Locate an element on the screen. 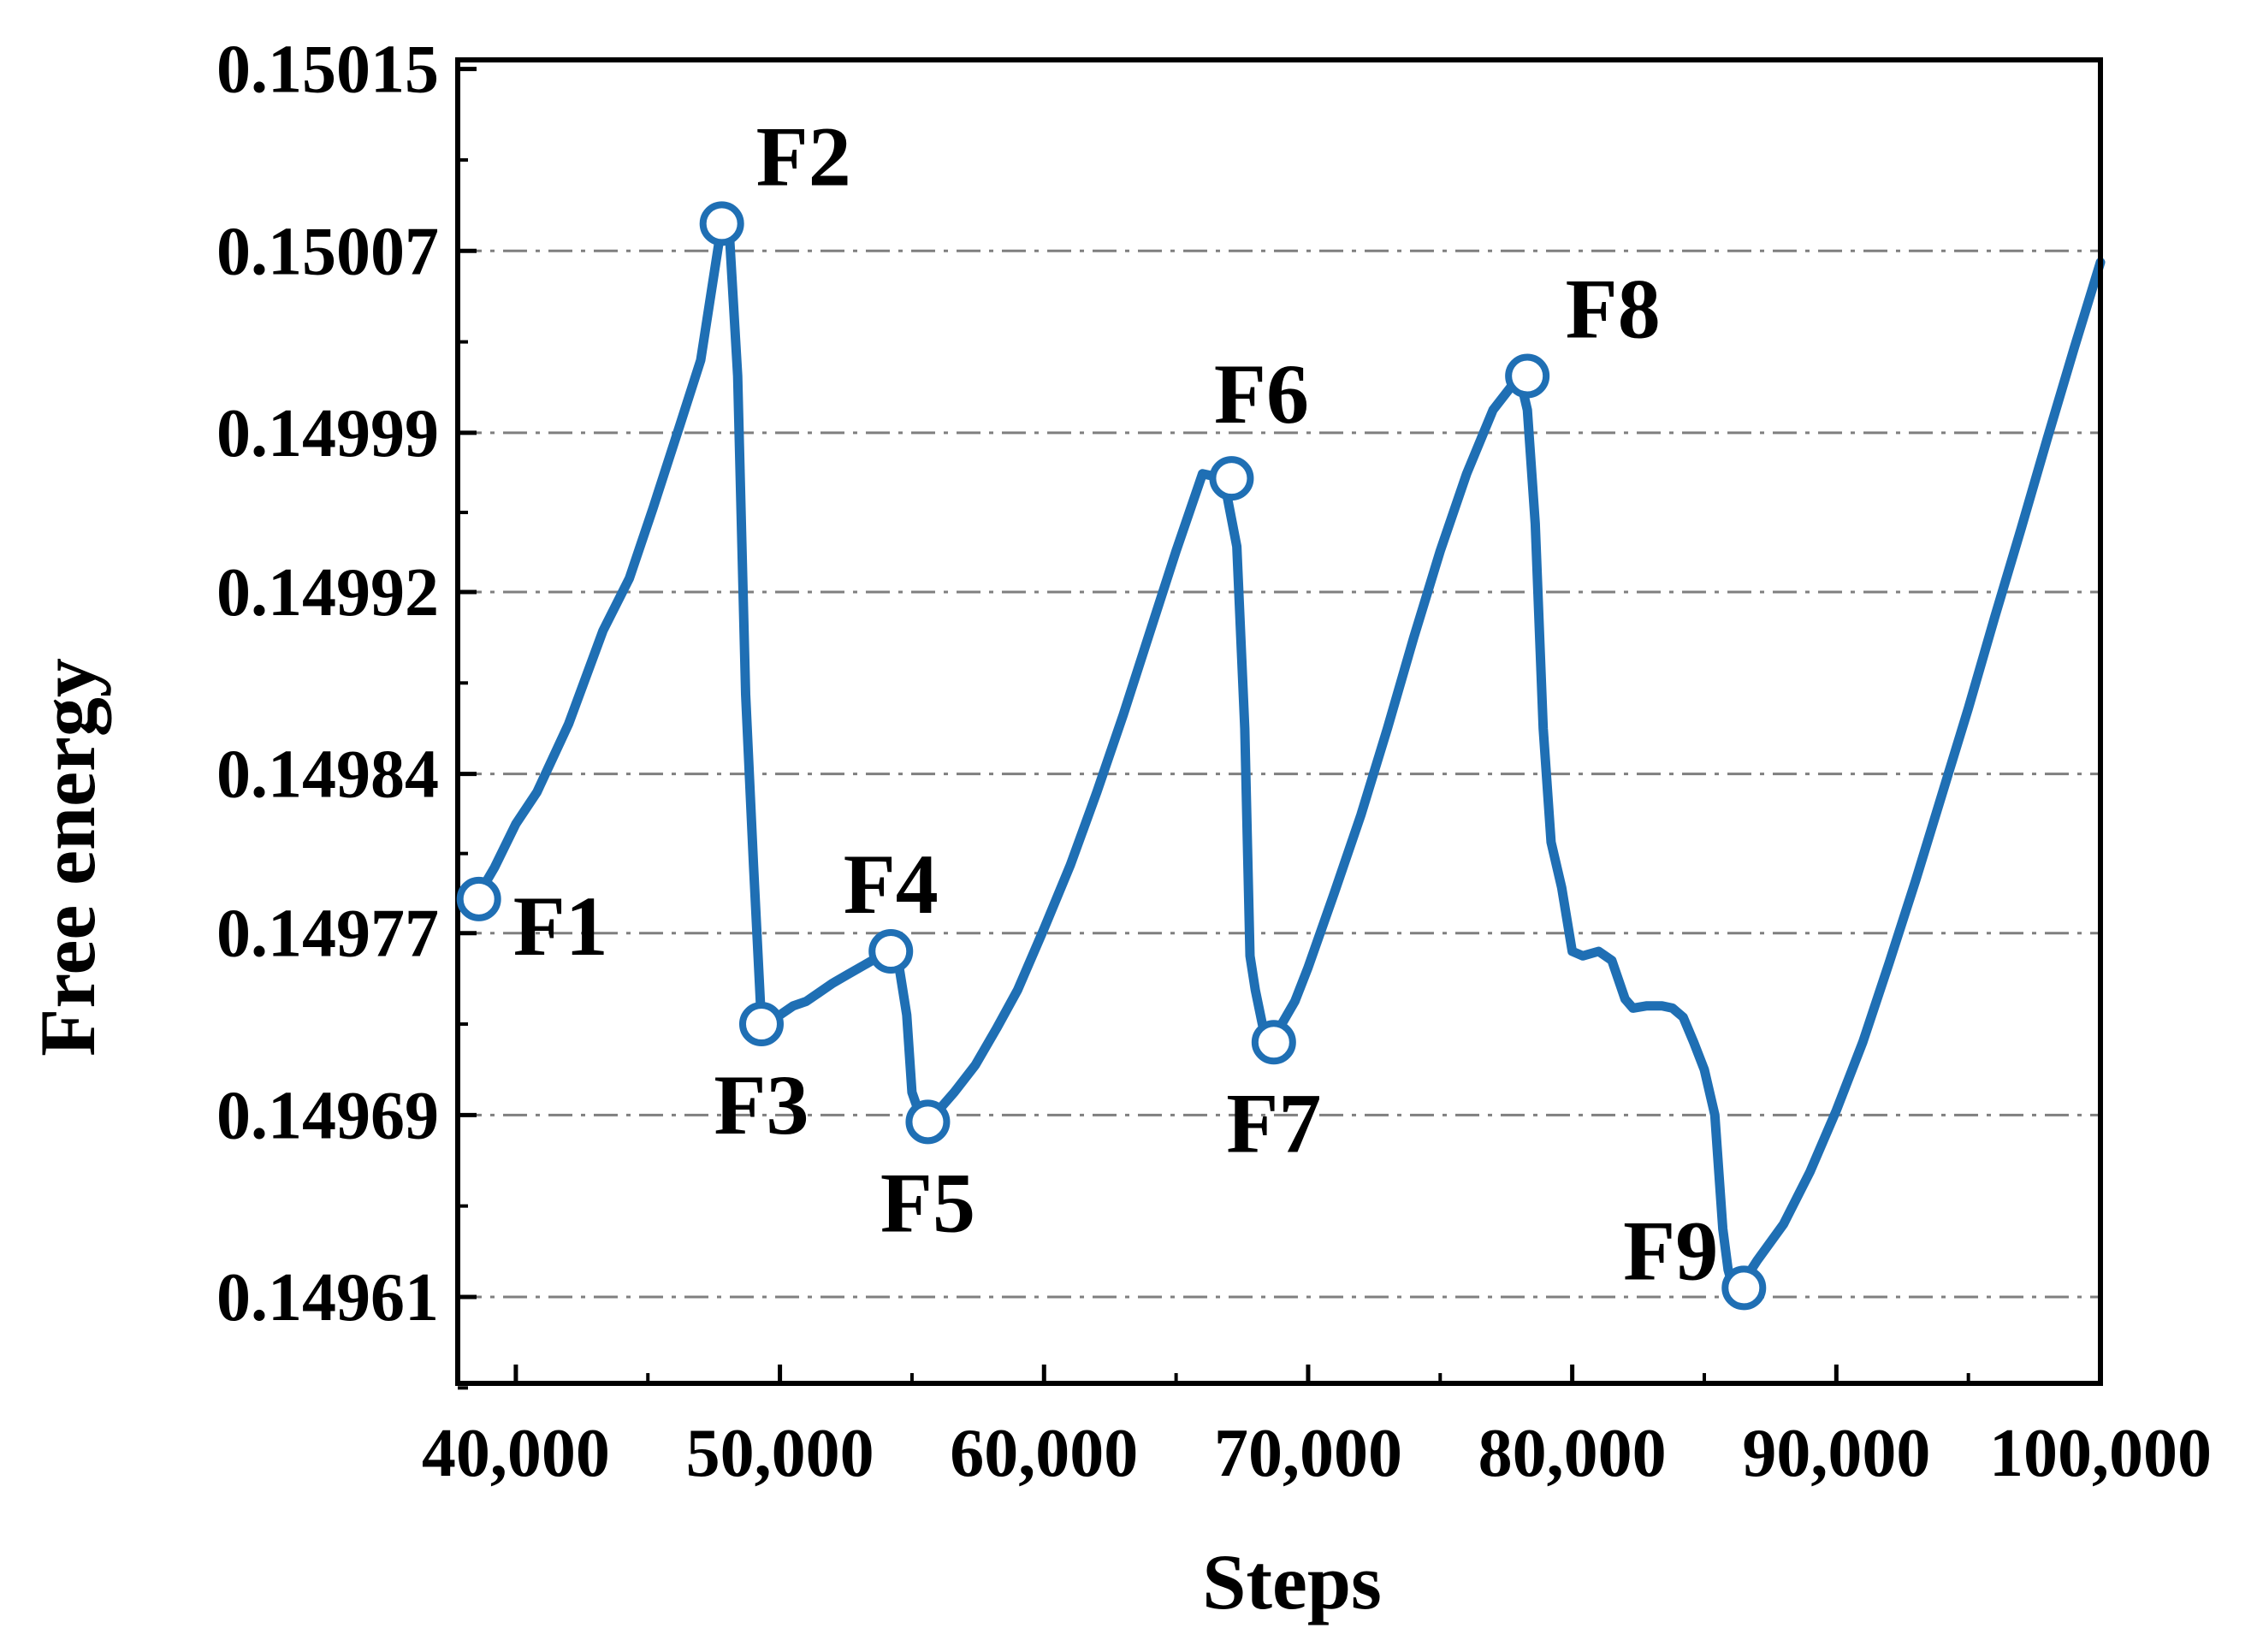  y-tick-label: 0.14992 is located at coordinates (328, 593).